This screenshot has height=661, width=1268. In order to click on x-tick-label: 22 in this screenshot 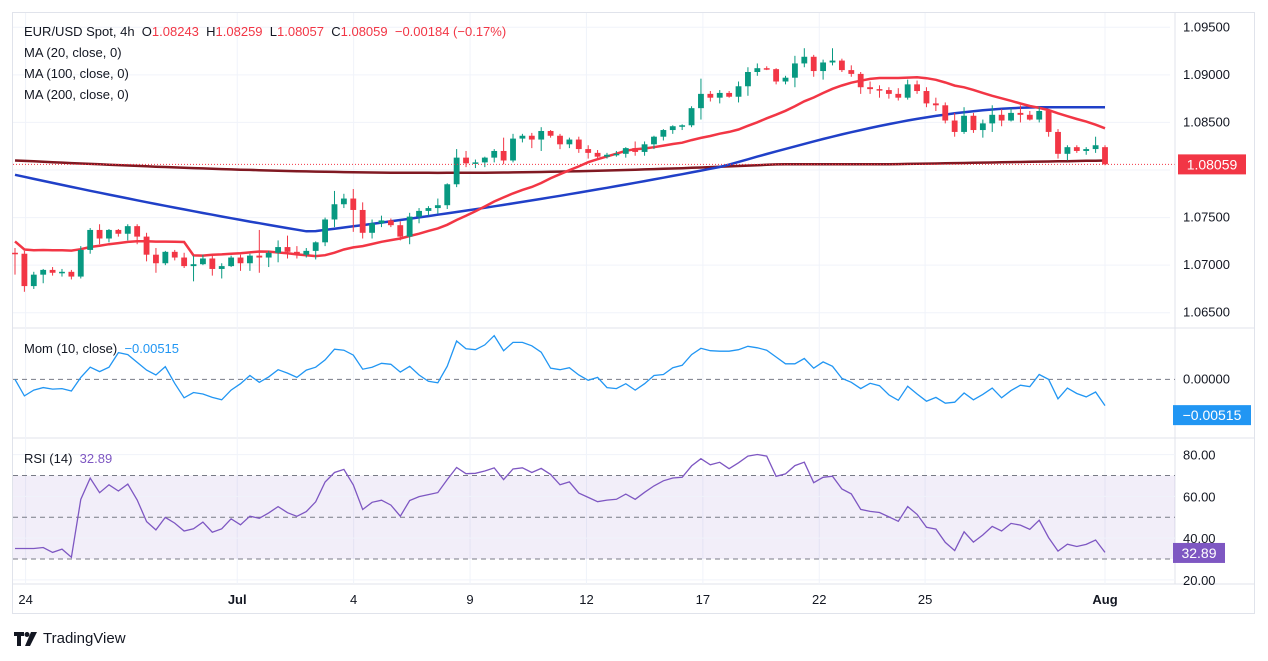, I will do `click(819, 599)`.